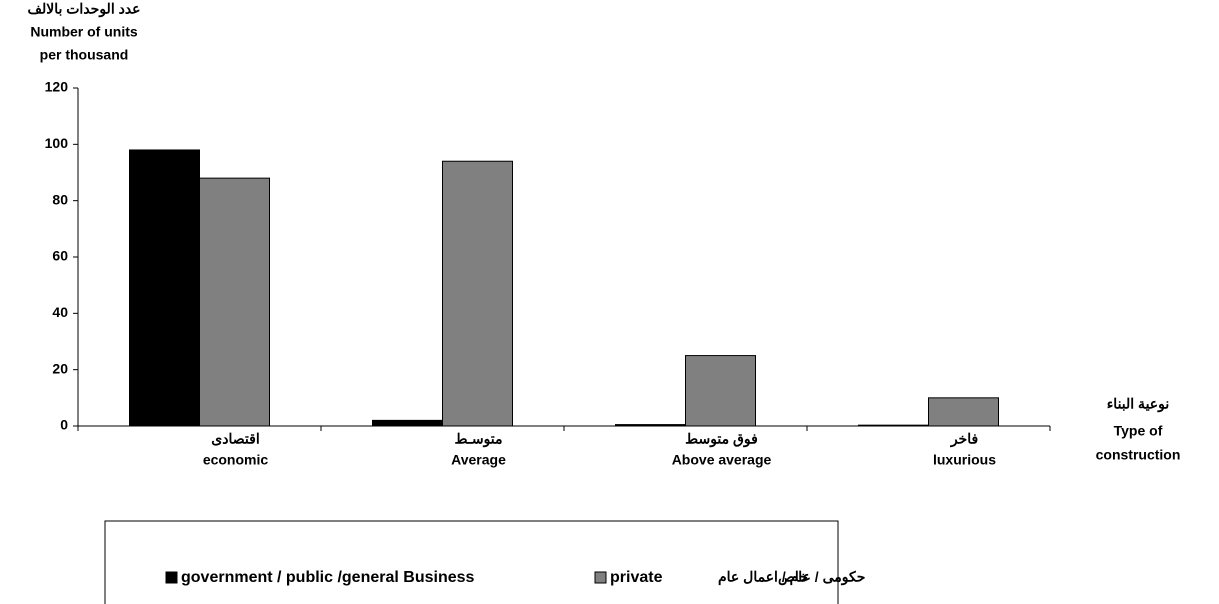  Describe the element at coordinates (478, 460) in the screenshot. I see `x-tick-label: Average` at that location.